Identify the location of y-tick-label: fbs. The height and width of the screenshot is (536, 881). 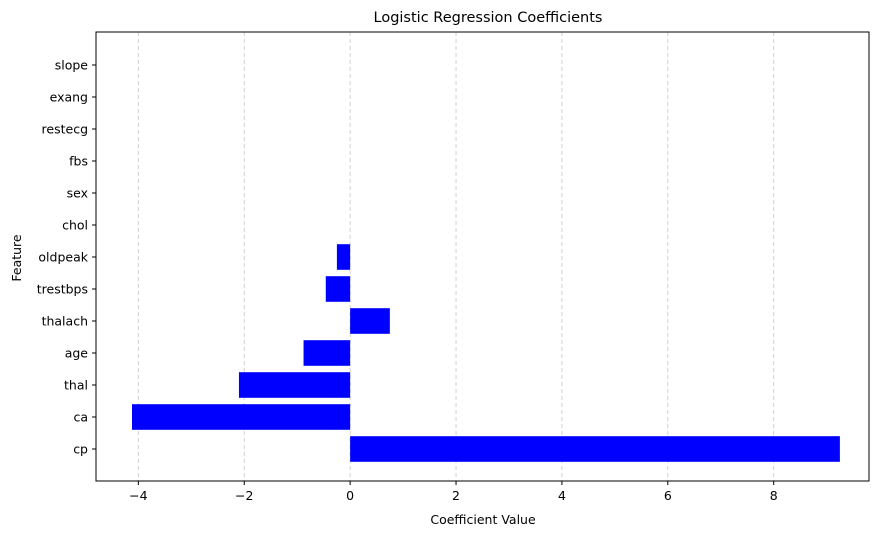
(78, 161).